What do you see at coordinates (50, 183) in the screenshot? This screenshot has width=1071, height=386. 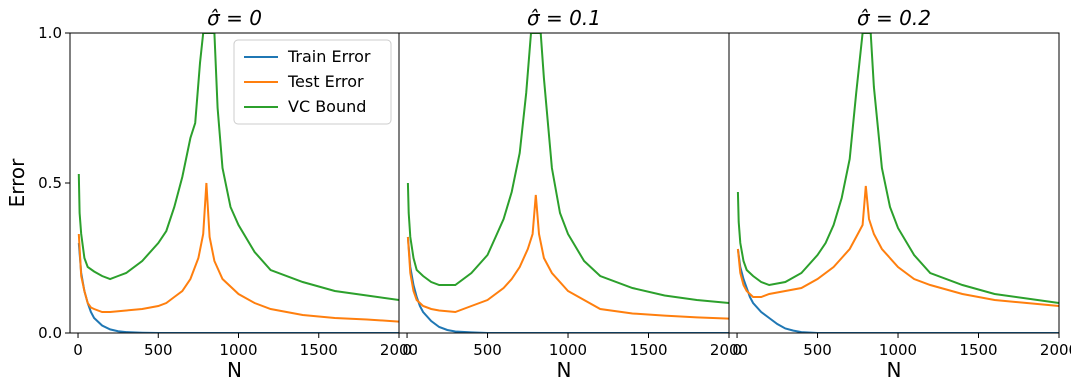 I see `y-tick-label: 0.5` at bounding box center [50, 183].